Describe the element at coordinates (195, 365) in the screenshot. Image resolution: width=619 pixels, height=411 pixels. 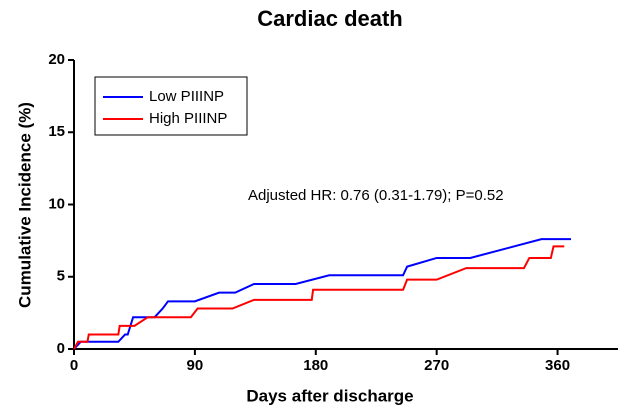
I see `x-tick-label: 90` at that location.